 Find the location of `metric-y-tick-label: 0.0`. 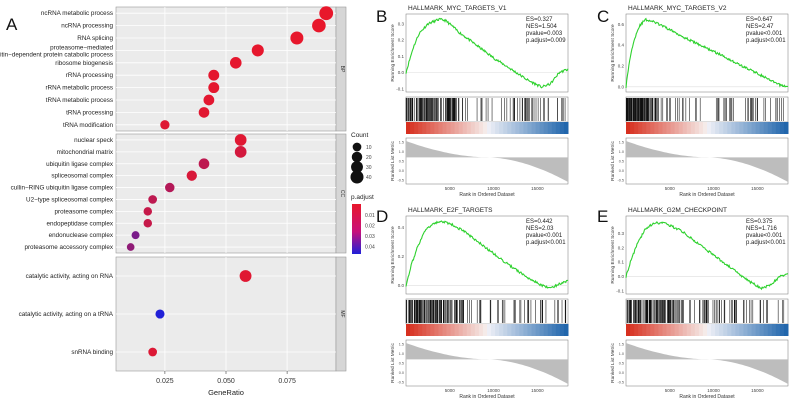

metric-y-tick-label: 0.0 is located at coordinates (401, 171).